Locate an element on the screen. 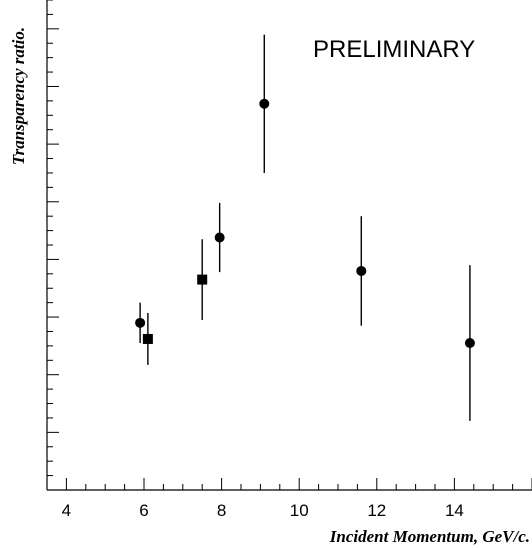 This screenshot has width=532, height=548. x-tick-label: 10 is located at coordinates (299, 510).